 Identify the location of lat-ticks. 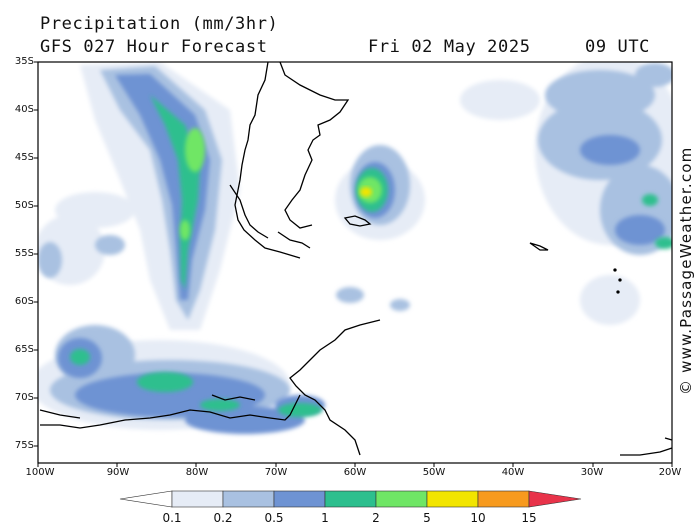
(36, 254).